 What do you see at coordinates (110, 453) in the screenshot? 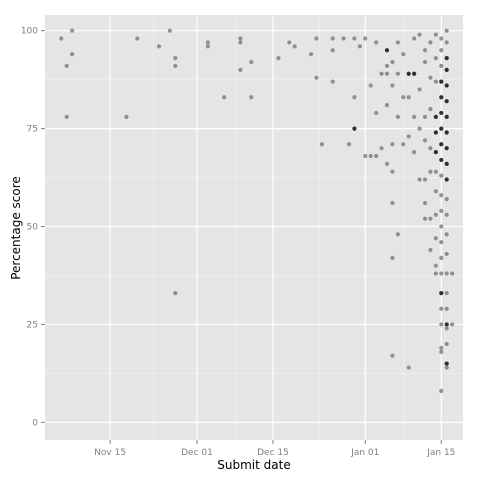
I see `x-tick-label: Nov 15` at bounding box center [110, 453].